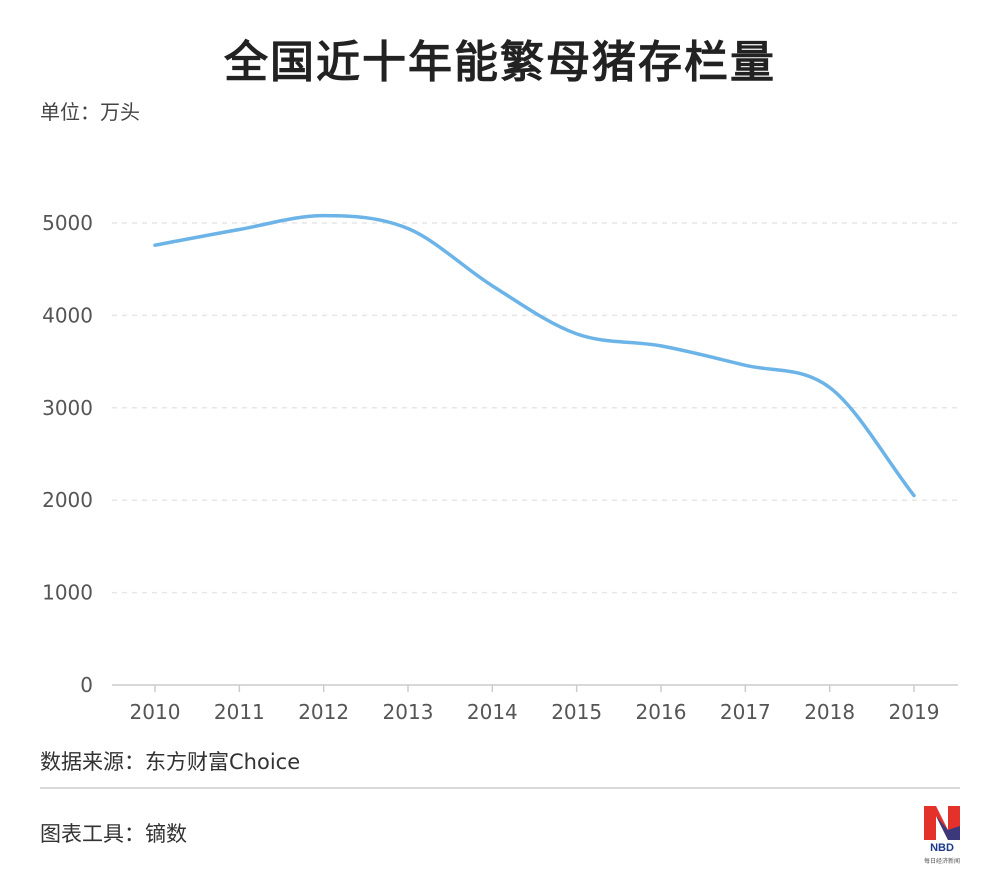 The height and width of the screenshot is (883, 1000). Describe the element at coordinates (86, 685) in the screenshot. I see `y-tick-label: 0` at that location.